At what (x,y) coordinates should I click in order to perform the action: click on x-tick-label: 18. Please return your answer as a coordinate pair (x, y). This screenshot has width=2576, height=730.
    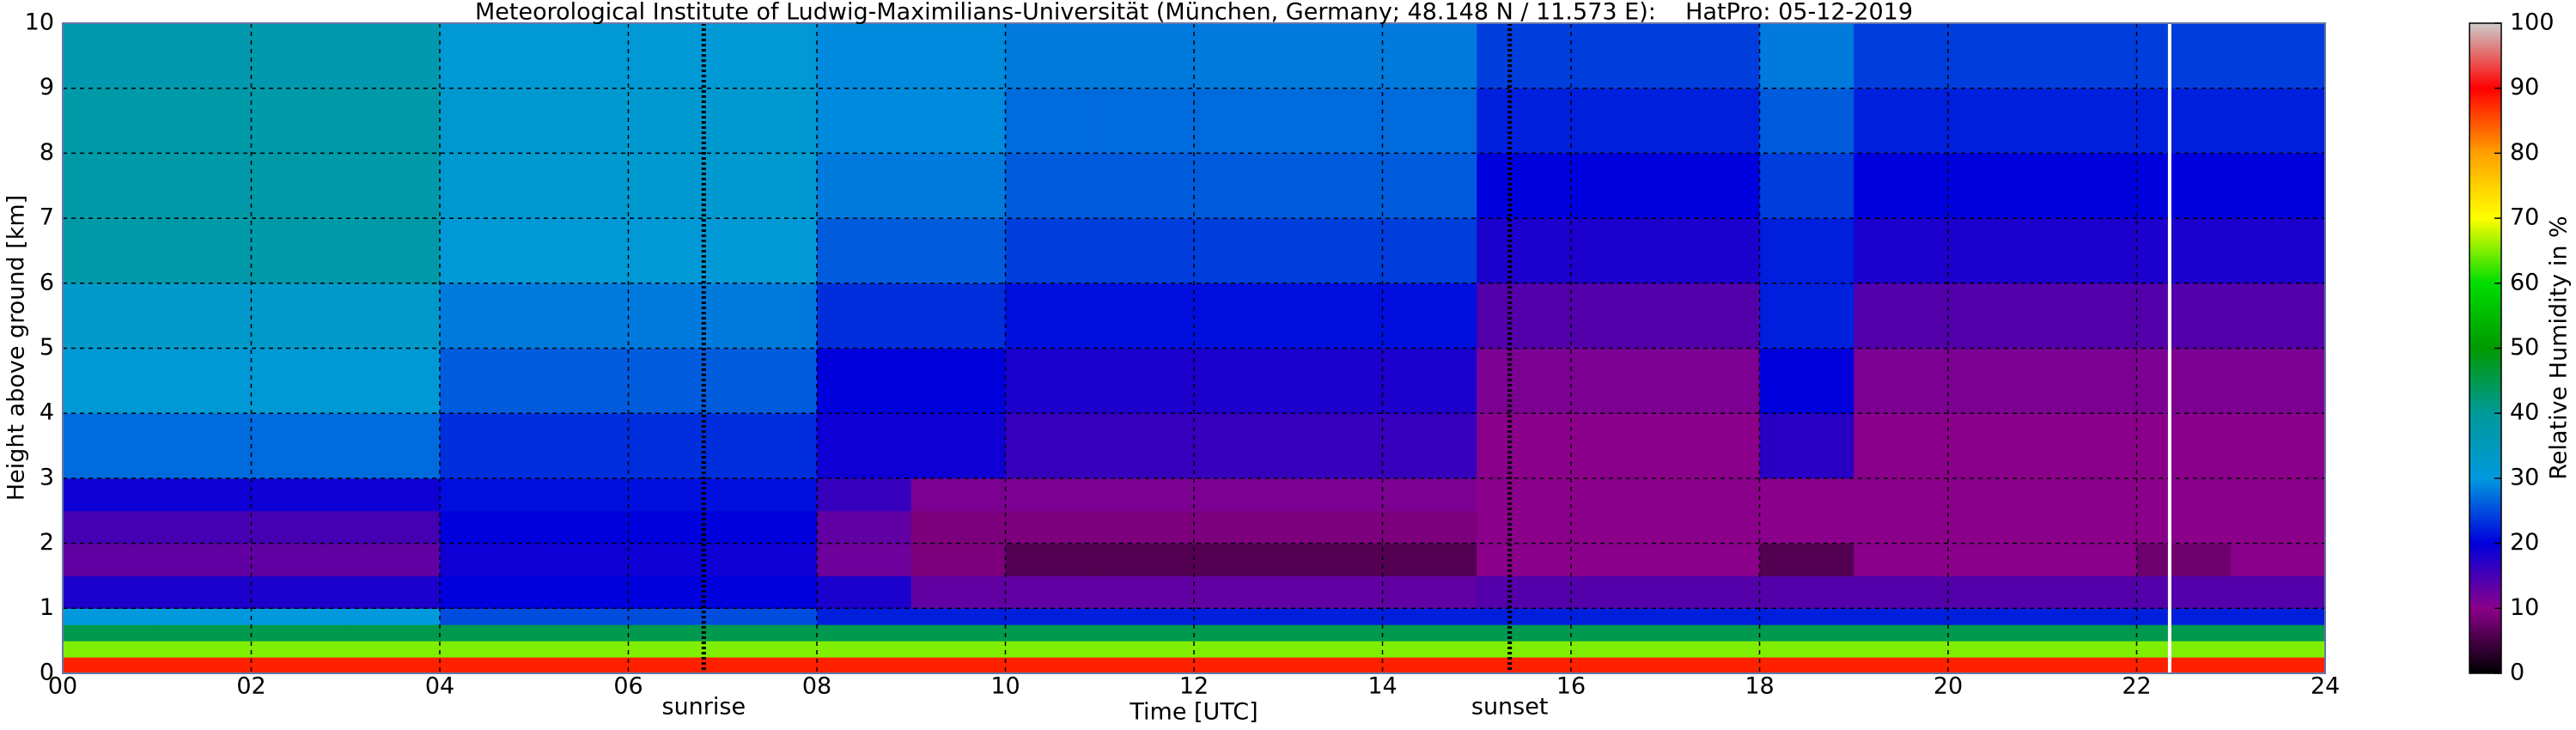
    Looking at the image, I should click on (1759, 686).